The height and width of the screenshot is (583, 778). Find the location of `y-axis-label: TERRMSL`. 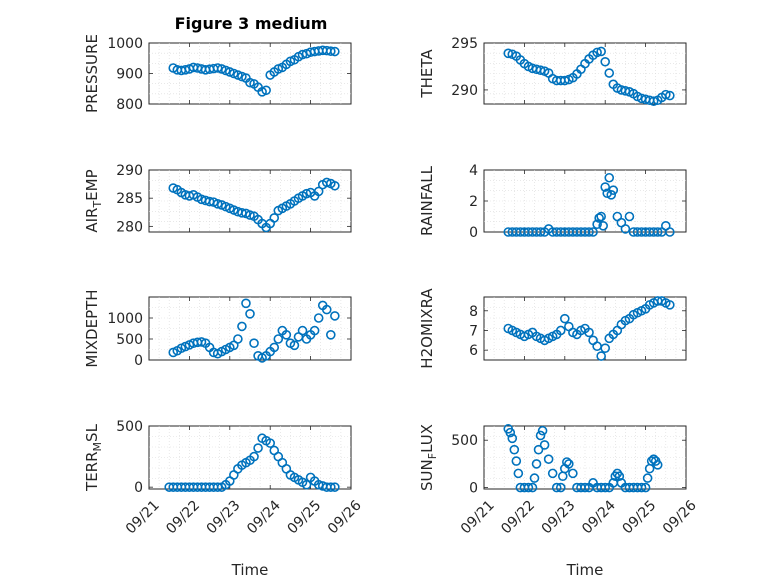

y-axis-label: TERRMSL is located at coordinates (93, 457).